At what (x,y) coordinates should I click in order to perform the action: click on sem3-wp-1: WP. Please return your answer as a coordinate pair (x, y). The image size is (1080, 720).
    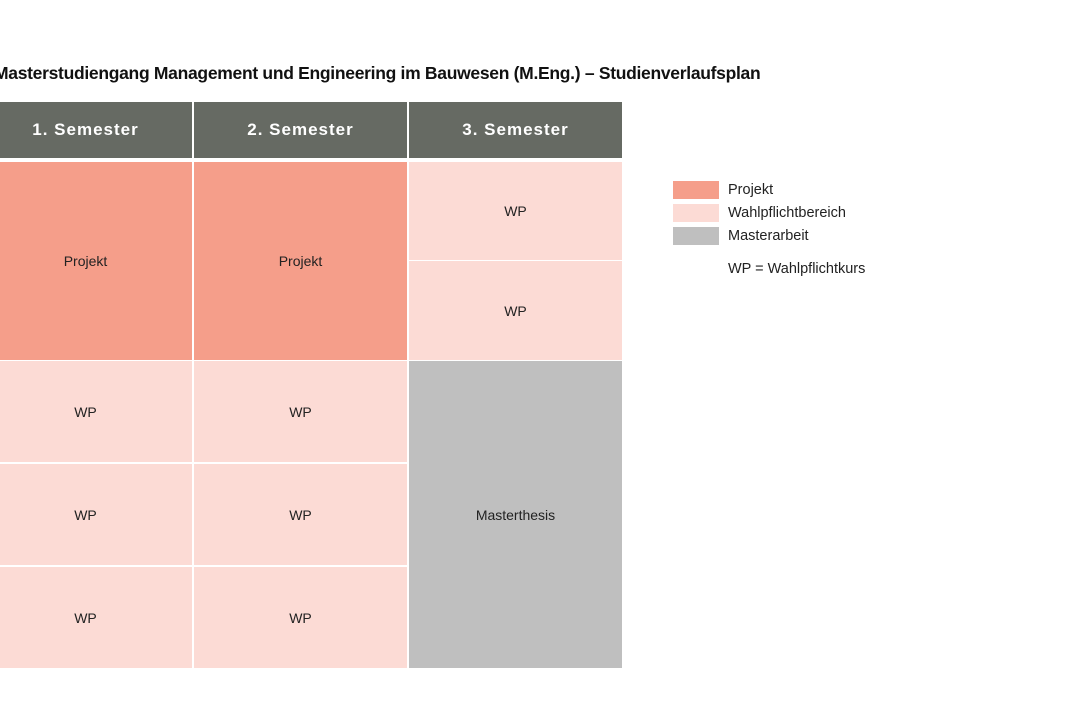
    Looking at the image, I should click on (515, 211).